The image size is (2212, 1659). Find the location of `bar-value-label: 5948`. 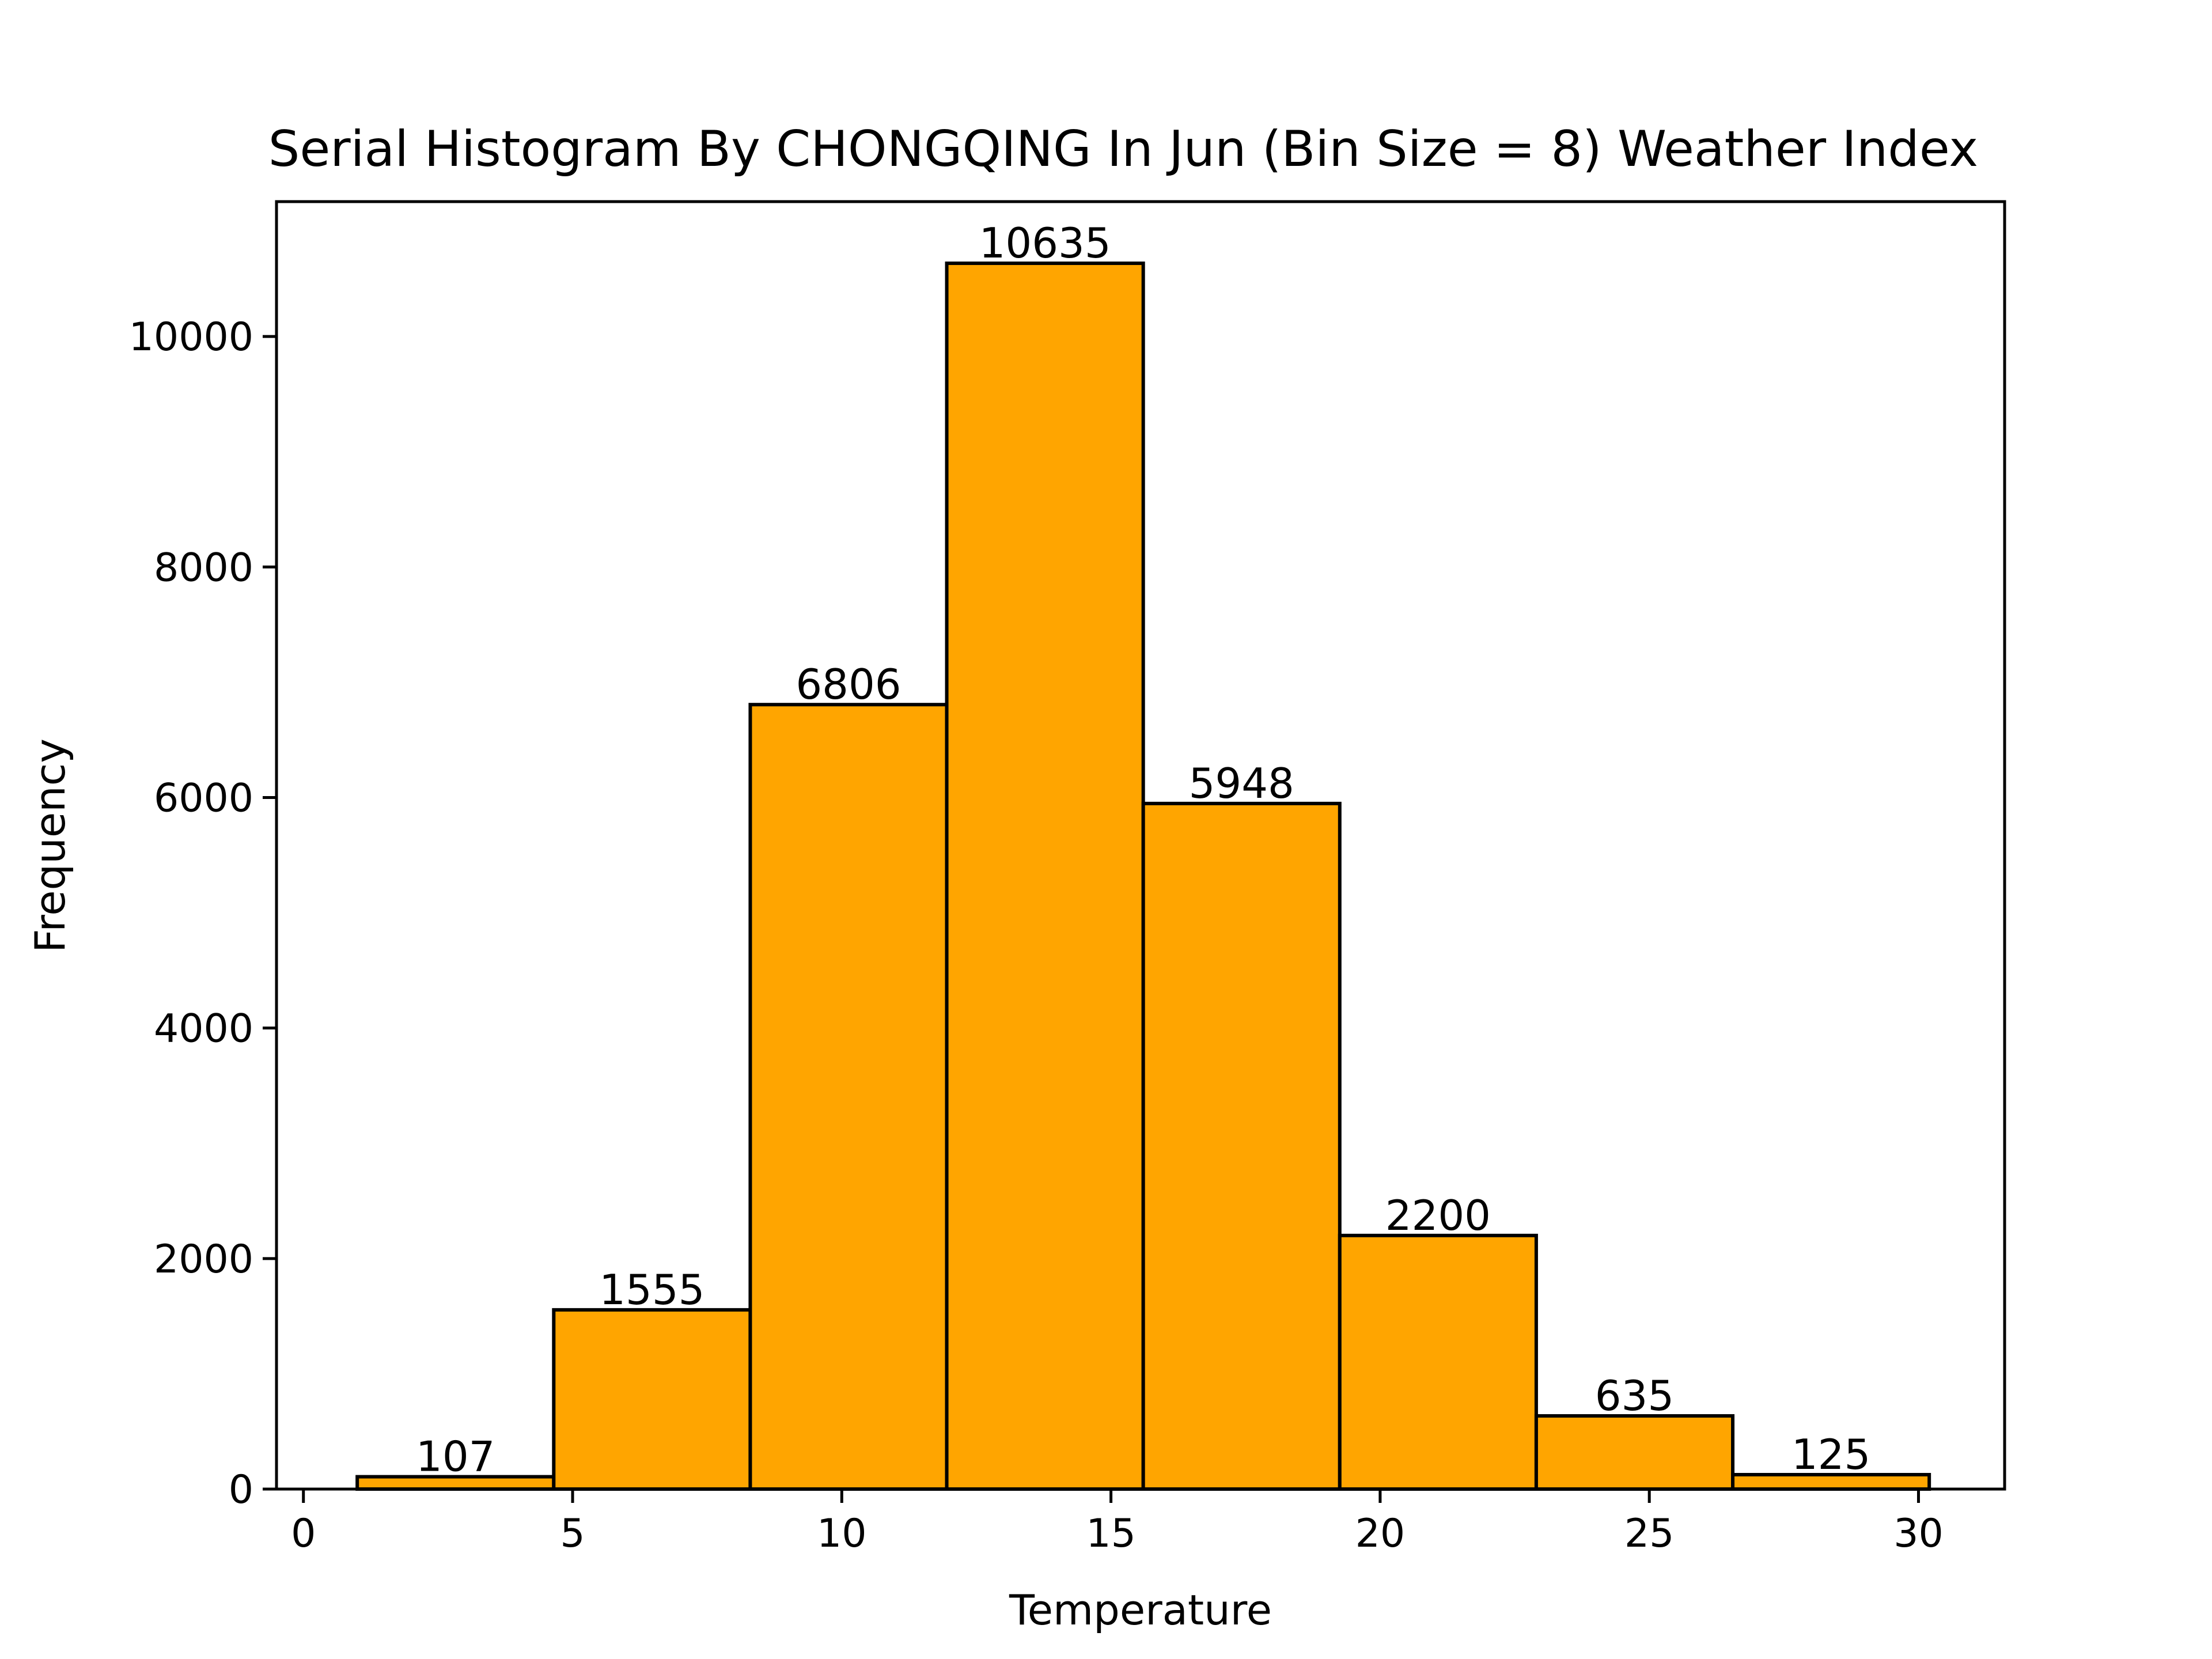

bar-value-label: 5948 is located at coordinates (1241, 783).